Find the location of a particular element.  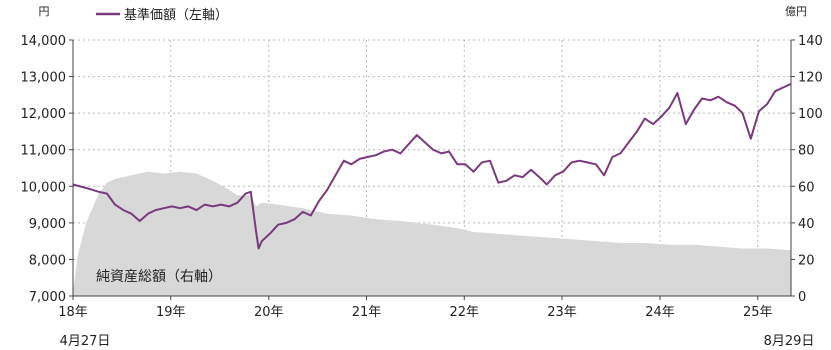

right-tick-label: 40 is located at coordinates (806, 224).